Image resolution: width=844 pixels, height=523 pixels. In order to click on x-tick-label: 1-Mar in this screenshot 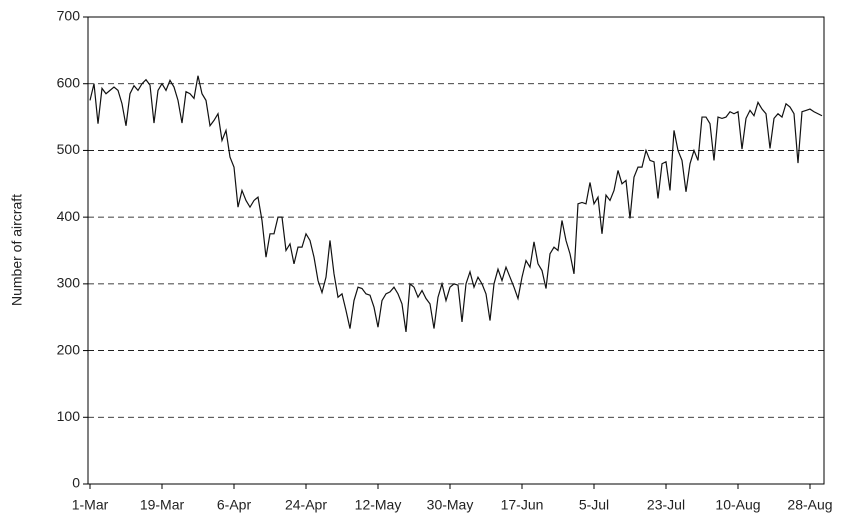, I will do `click(90, 505)`.